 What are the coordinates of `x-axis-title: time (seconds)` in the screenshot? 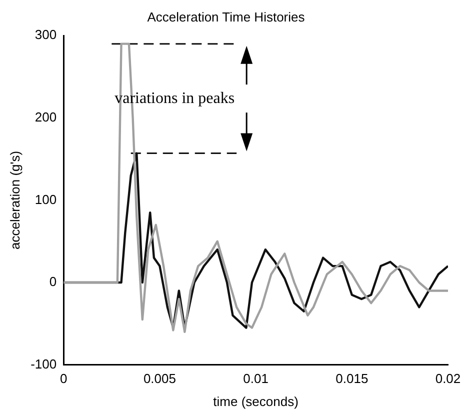 It's located at (255, 401).